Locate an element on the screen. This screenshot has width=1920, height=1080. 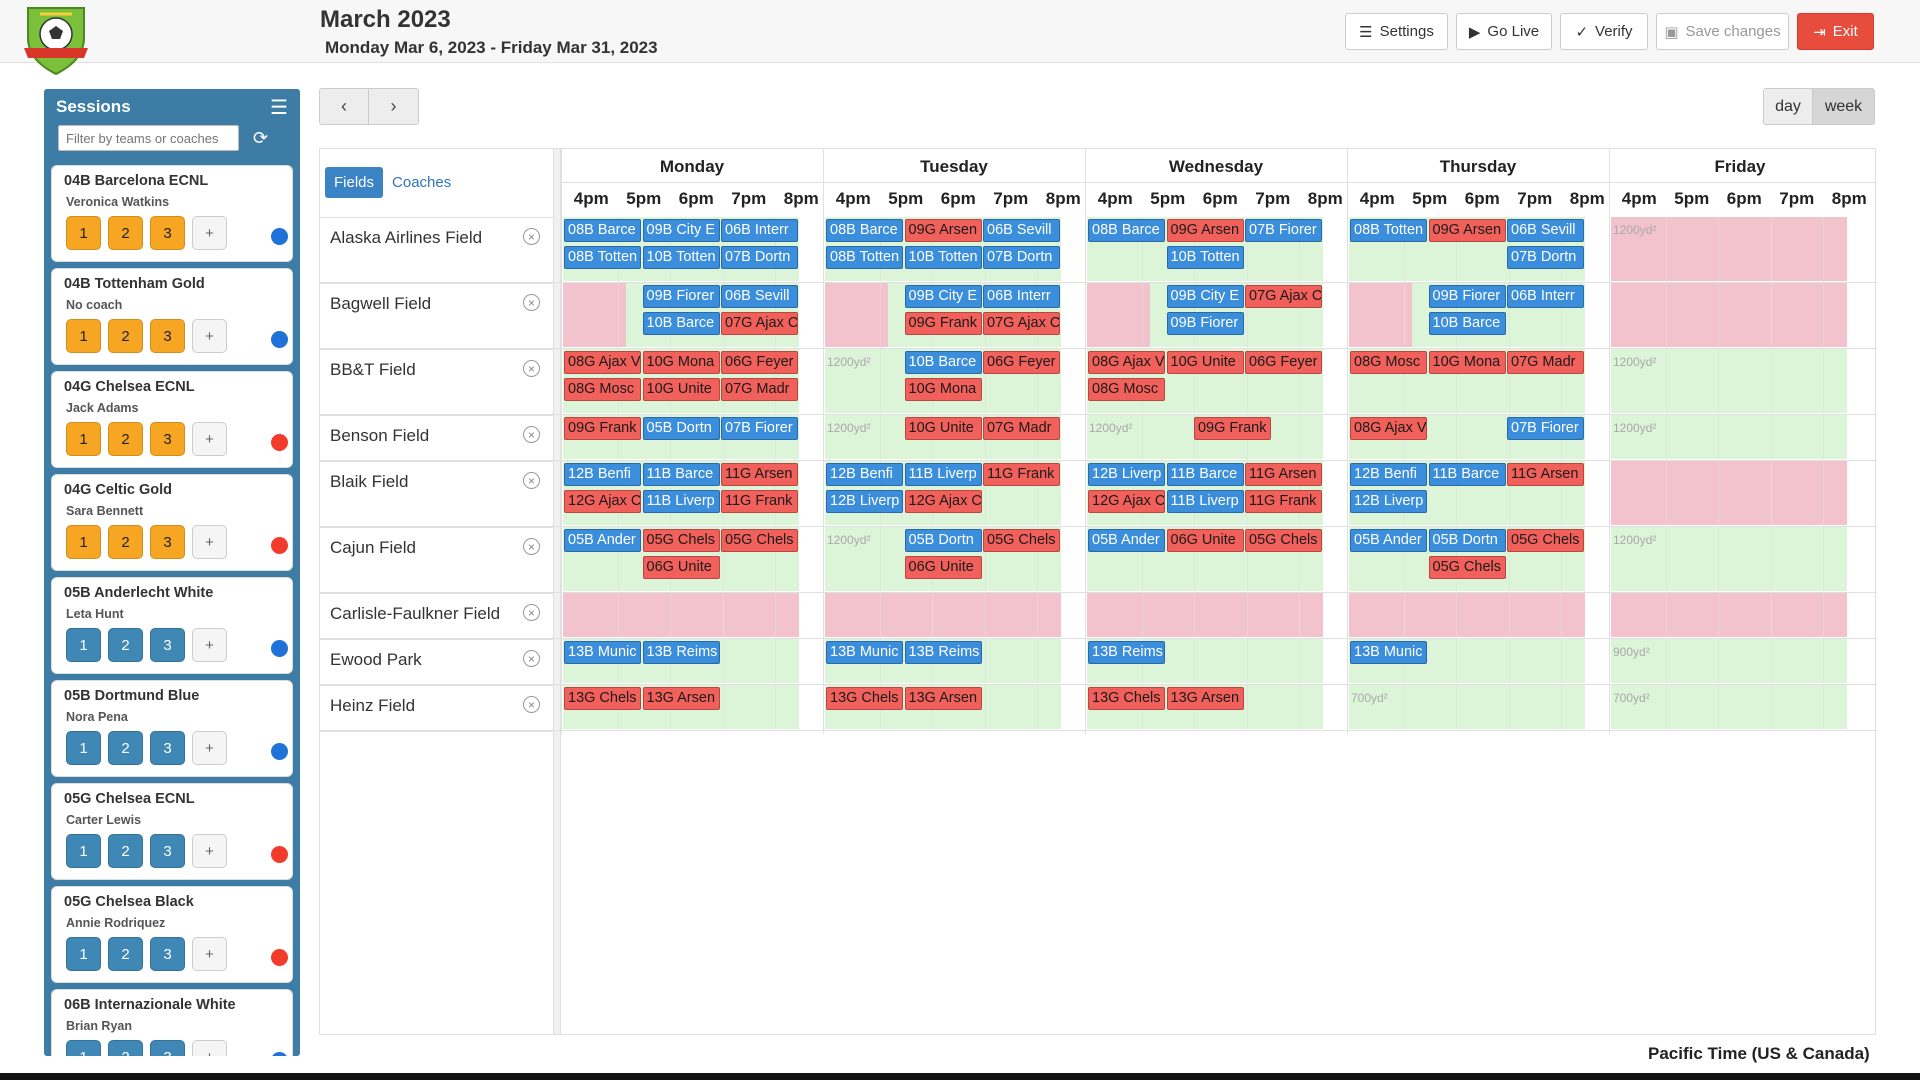
field-name: Carlisle-Faulkner Field is located at coordinates (415, 613).